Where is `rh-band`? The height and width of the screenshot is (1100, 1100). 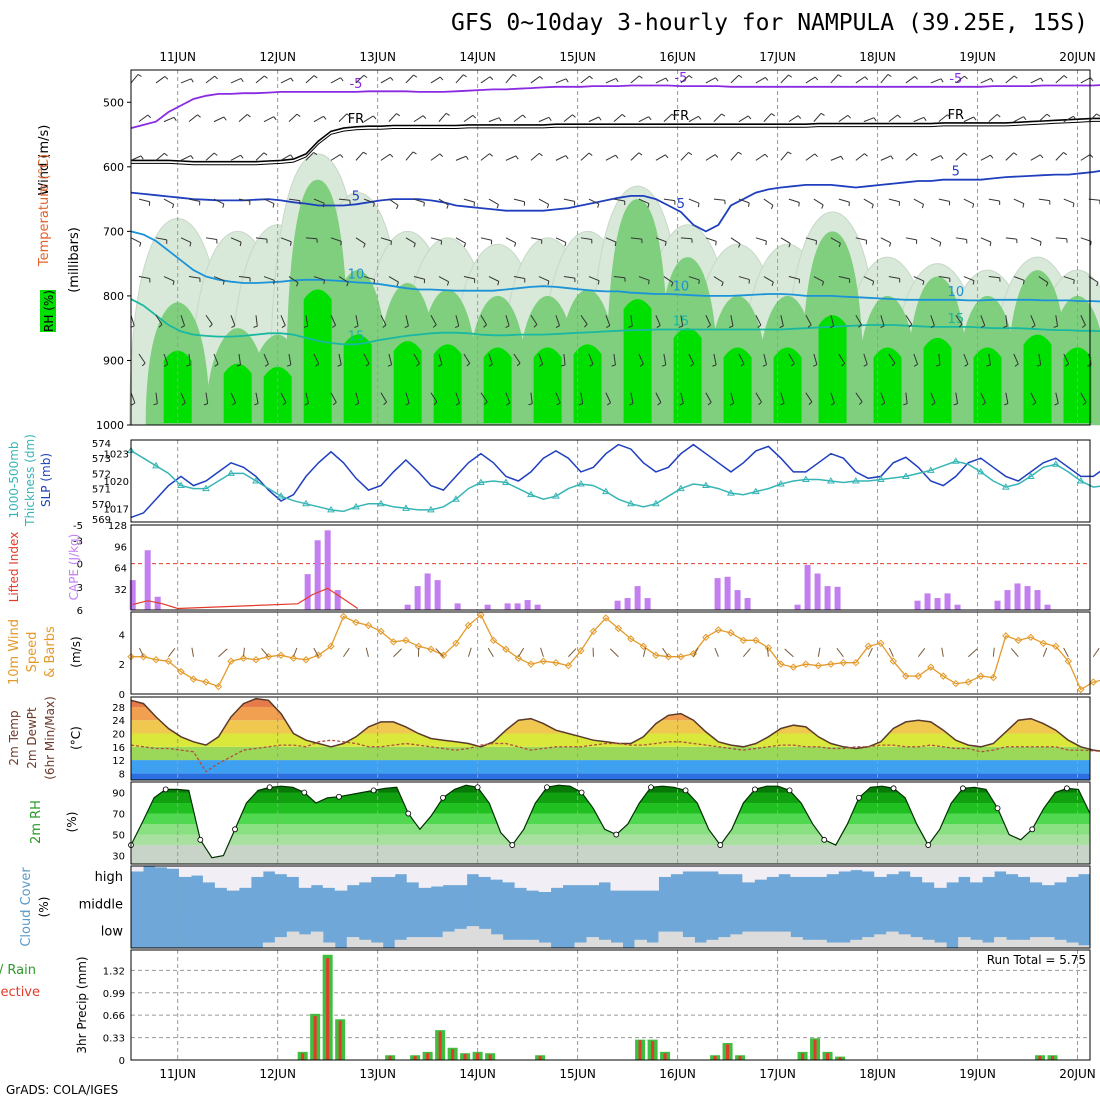
rh-band is located at coordinates (610, 798).